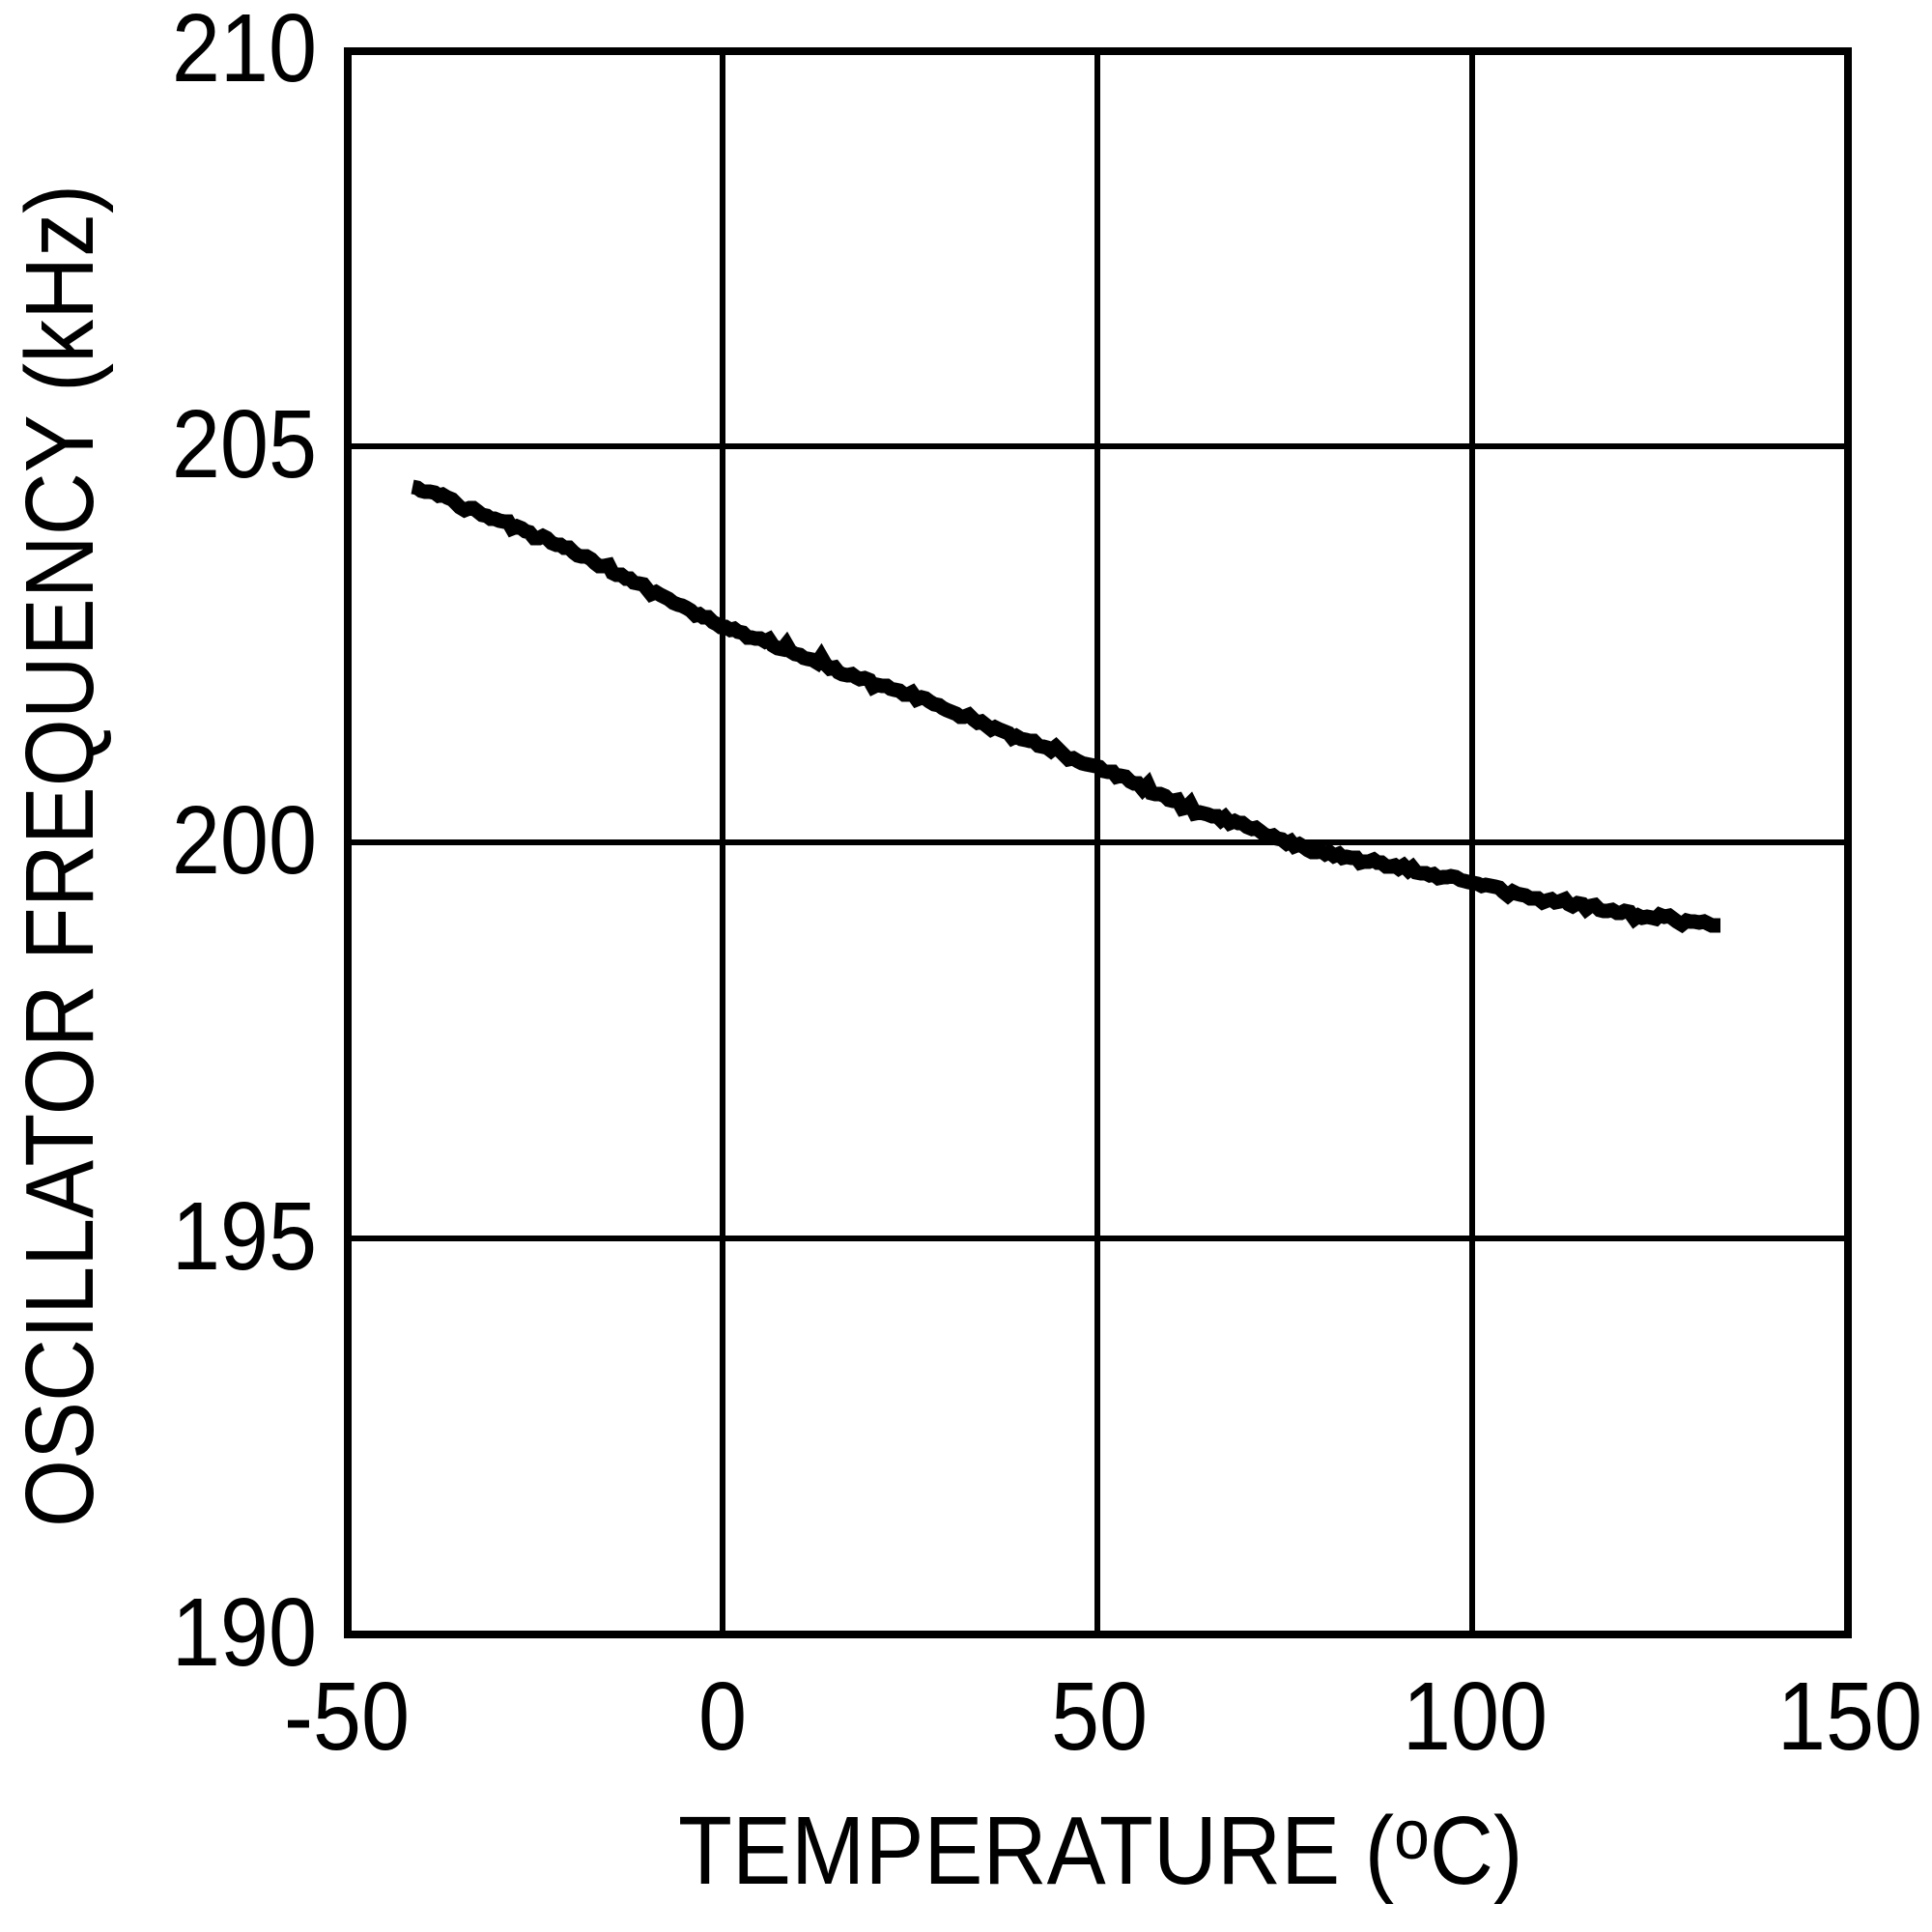 Image resolution: width=1932 pixels, height=1932 pixels. I want to click on svg-text: -50, so click(347, 1717).